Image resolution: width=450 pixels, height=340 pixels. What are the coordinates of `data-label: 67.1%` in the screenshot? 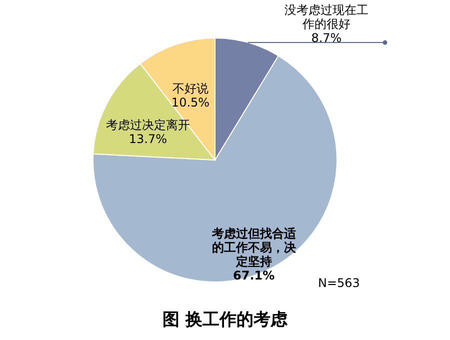 It's located at (254, 275).